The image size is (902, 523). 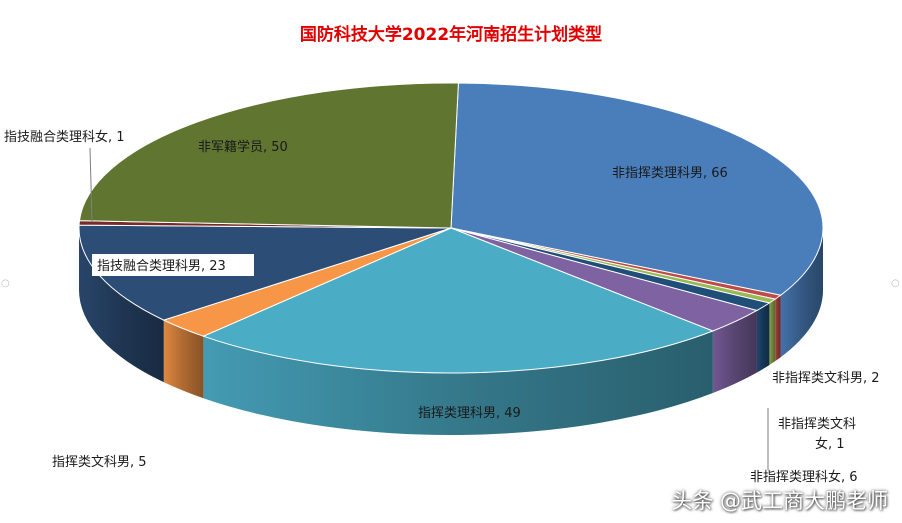 I want to click on data-label-box, so click(x=173, y=265).